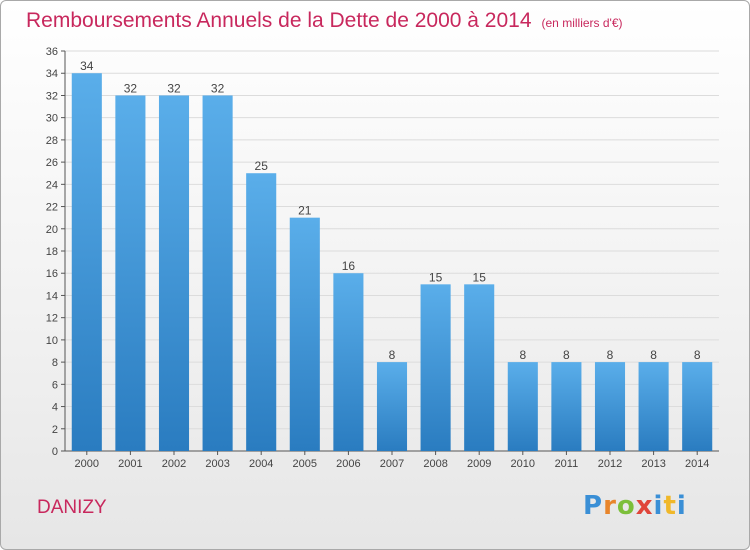  What do you see at coordinates (348, 464) in the screenshot?
I see `x-tick-label-2006: 2006` at bounding box center [348, 464].